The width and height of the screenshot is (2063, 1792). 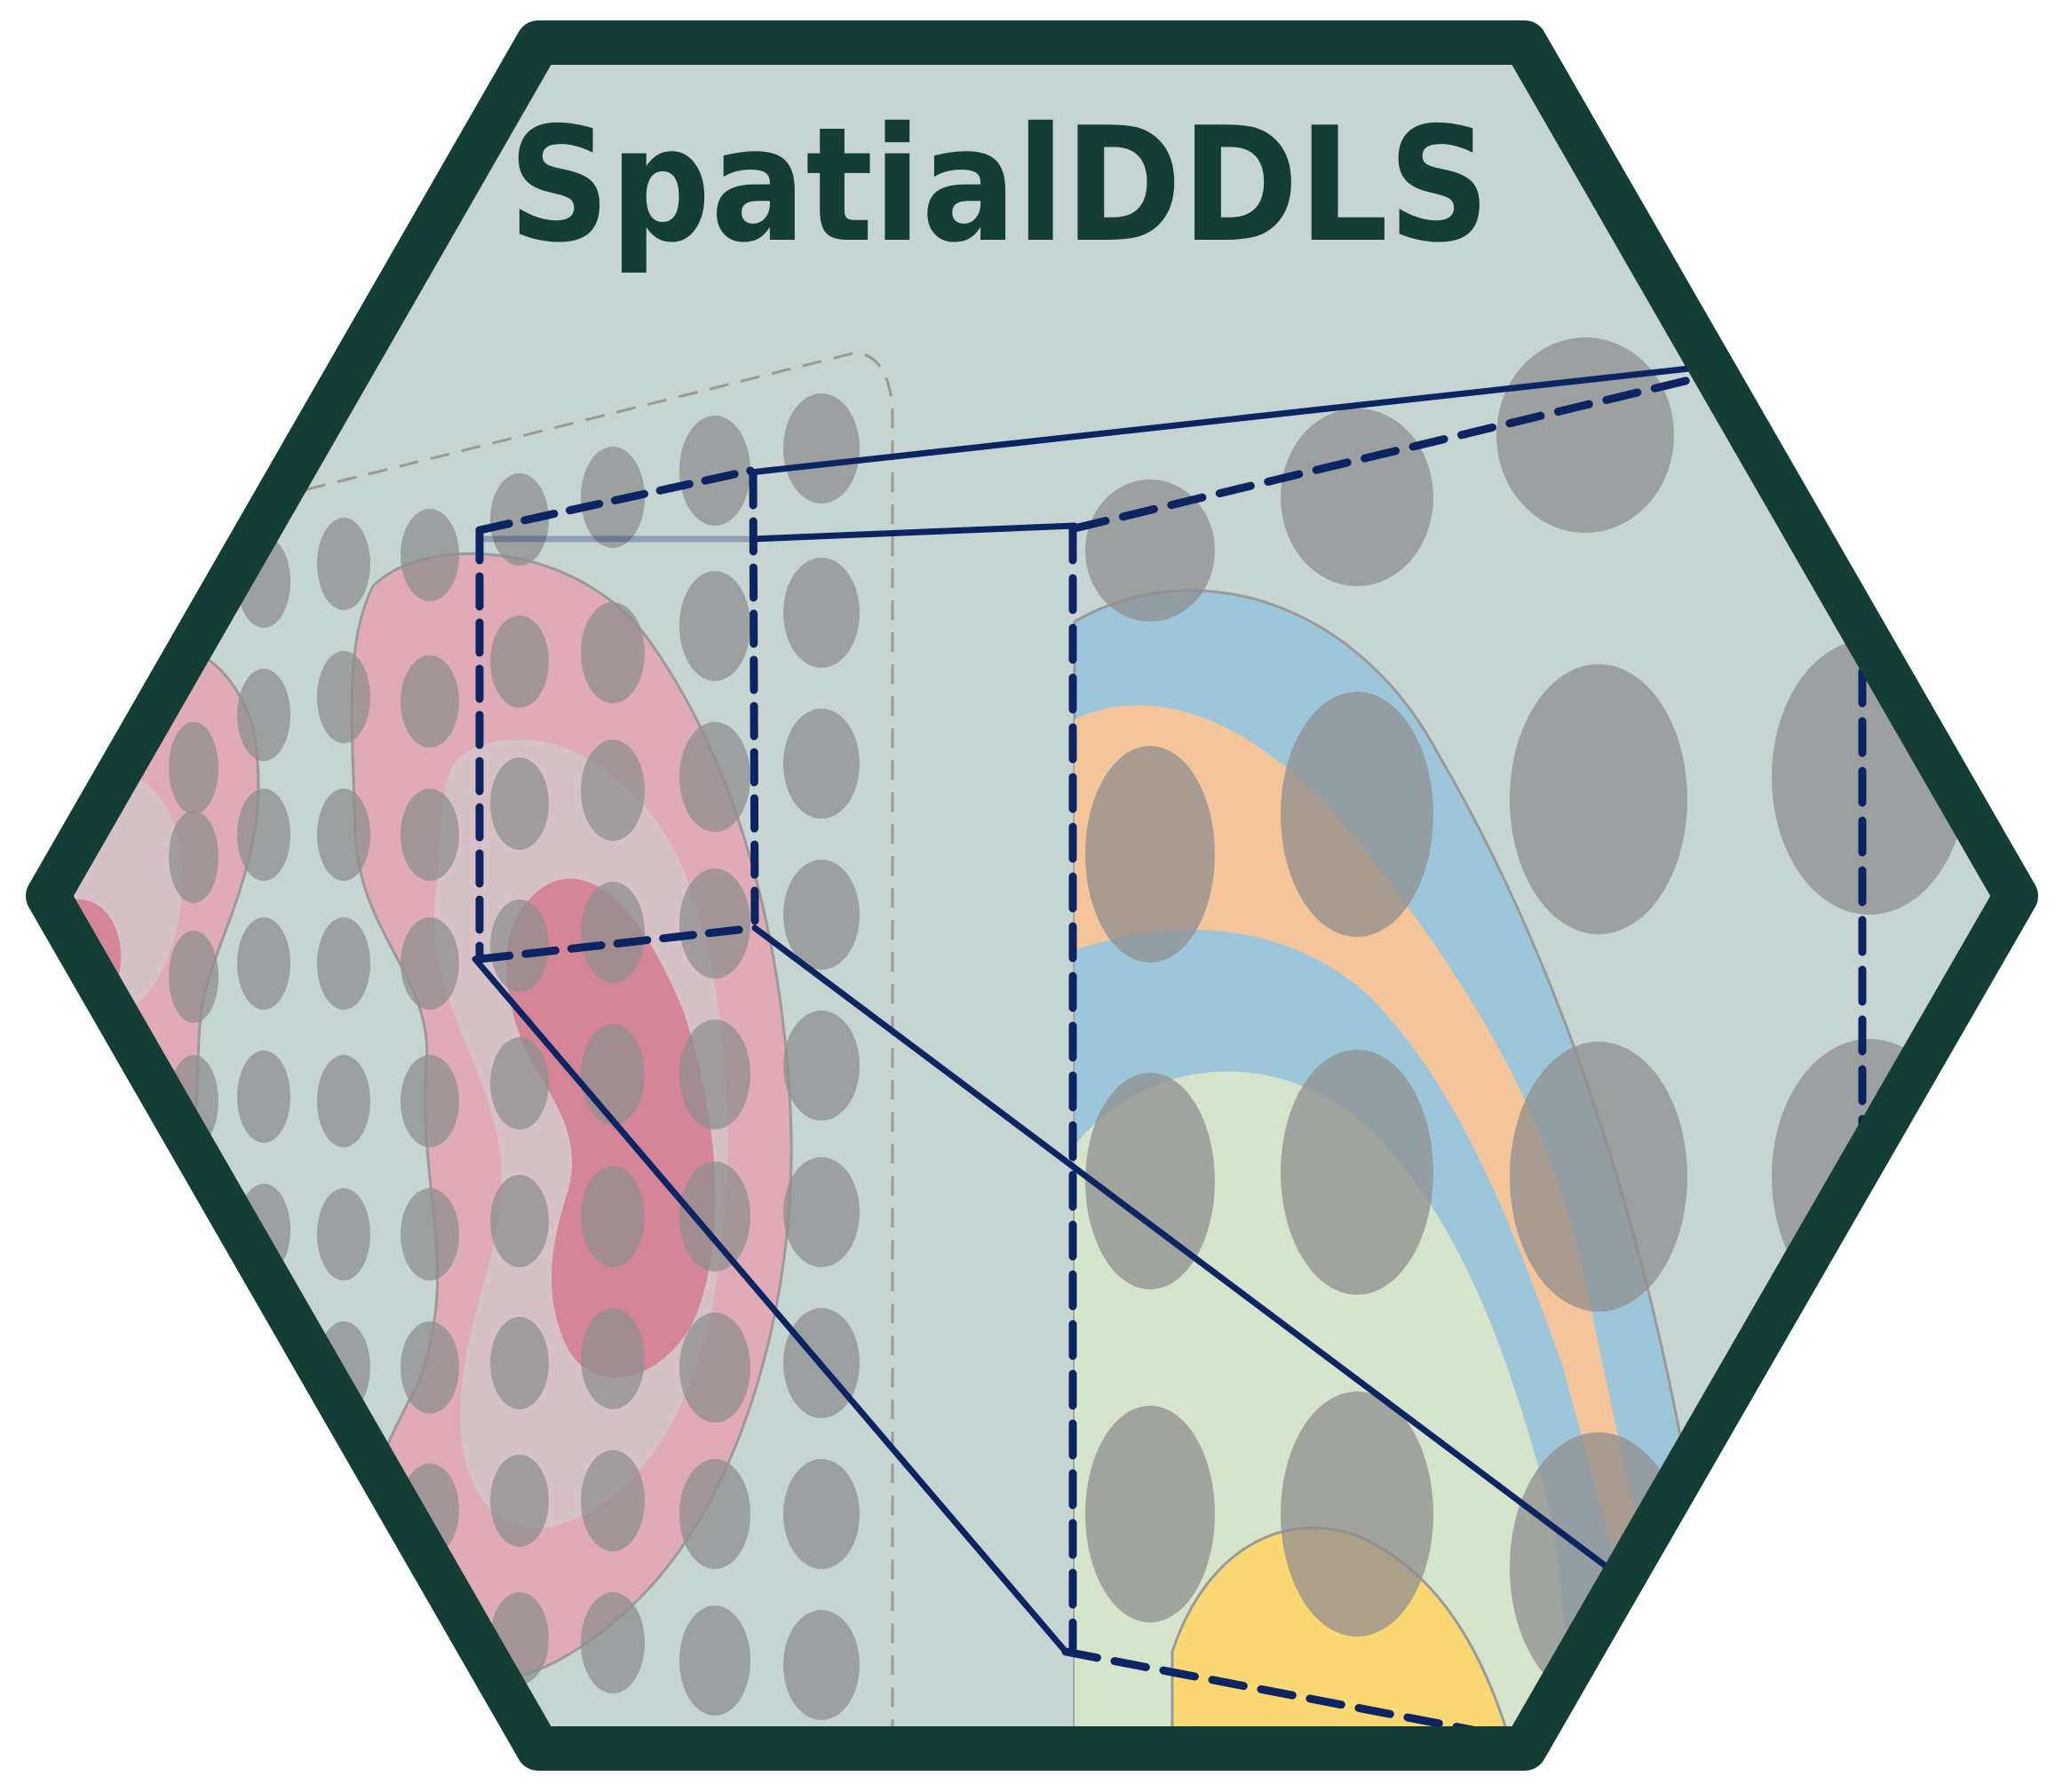 I want to click on logo-title: SpatialDDLS, so click(x=999, y=185).